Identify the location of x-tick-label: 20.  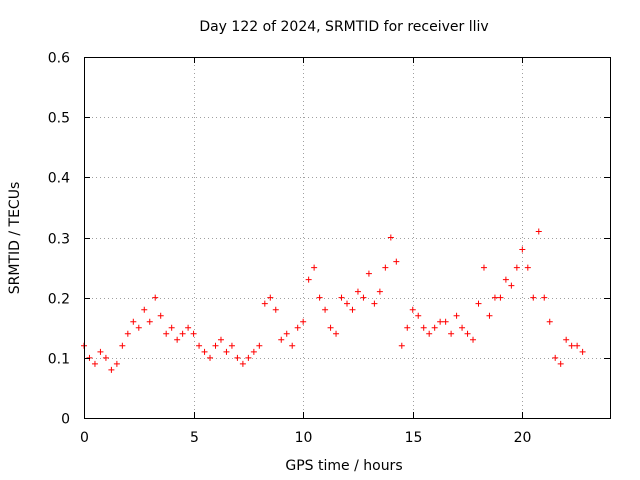
(523, 438).